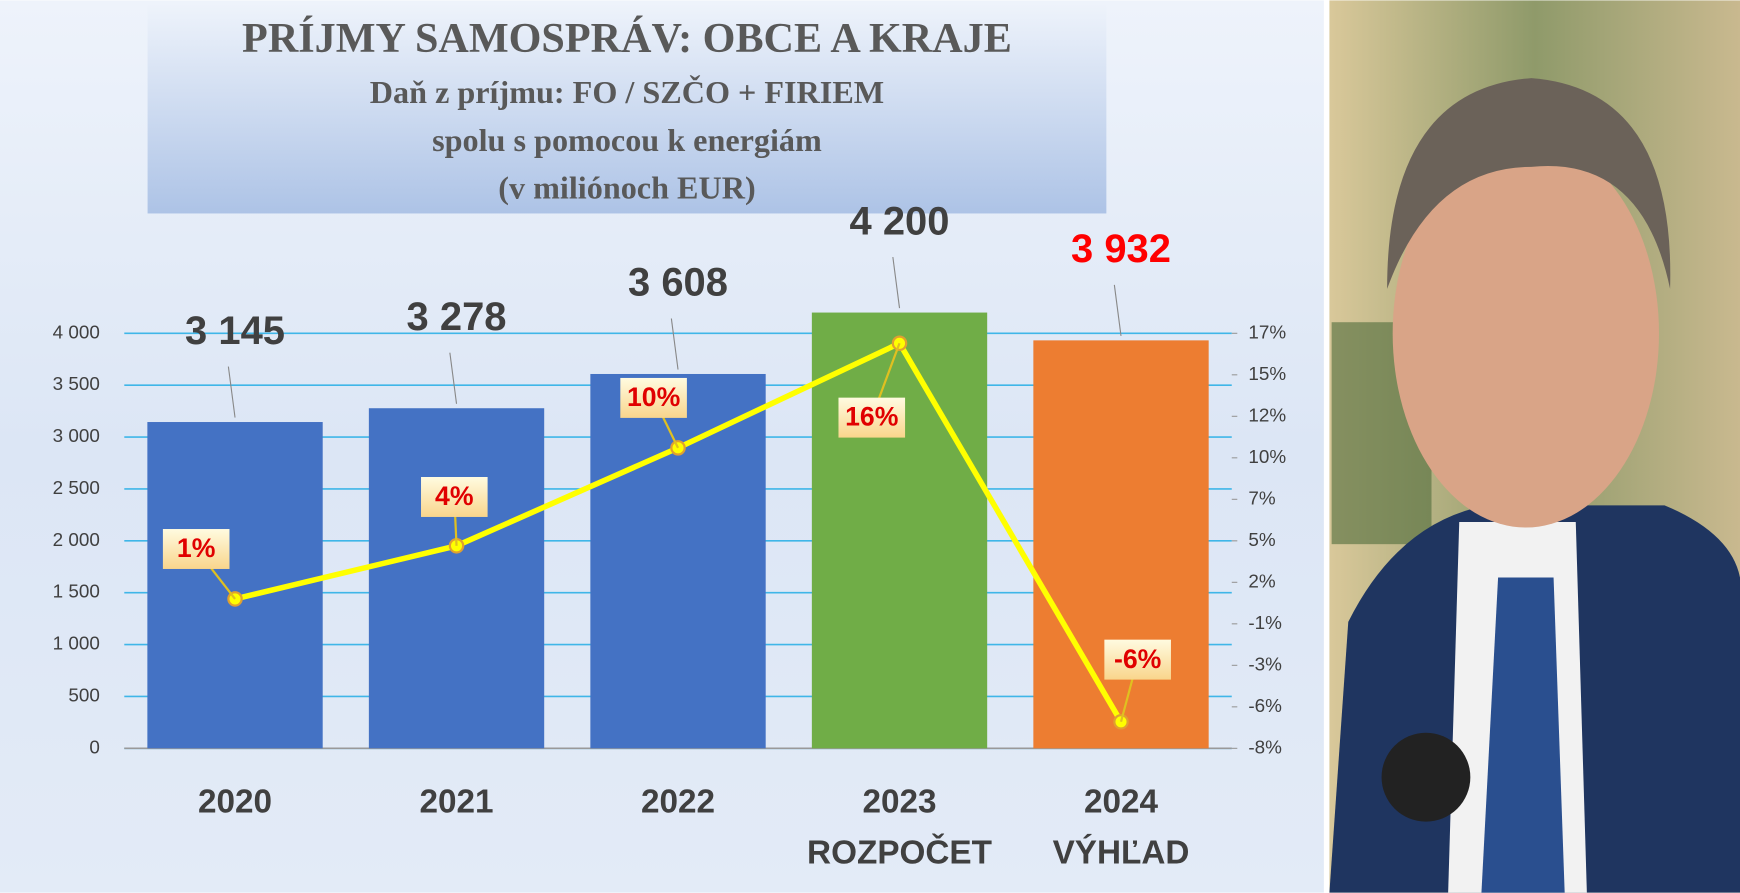  I want to click on y2-tick-label: -3%, so click(1265, 663).